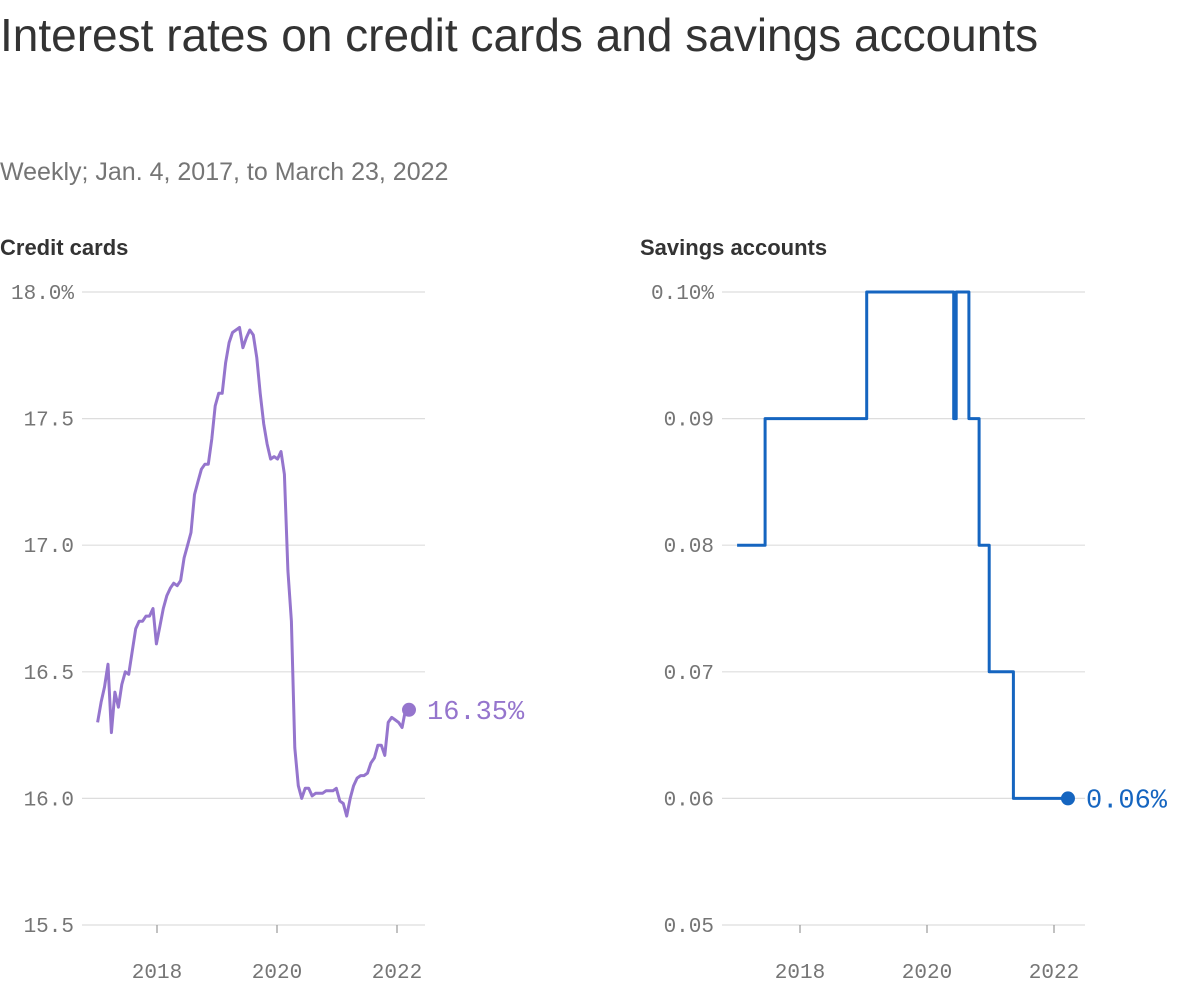  What do you see at coordinates (49, 674) in the screenshot?
I see `y-tick-label: 16.5` at bounding box center [49, 674].